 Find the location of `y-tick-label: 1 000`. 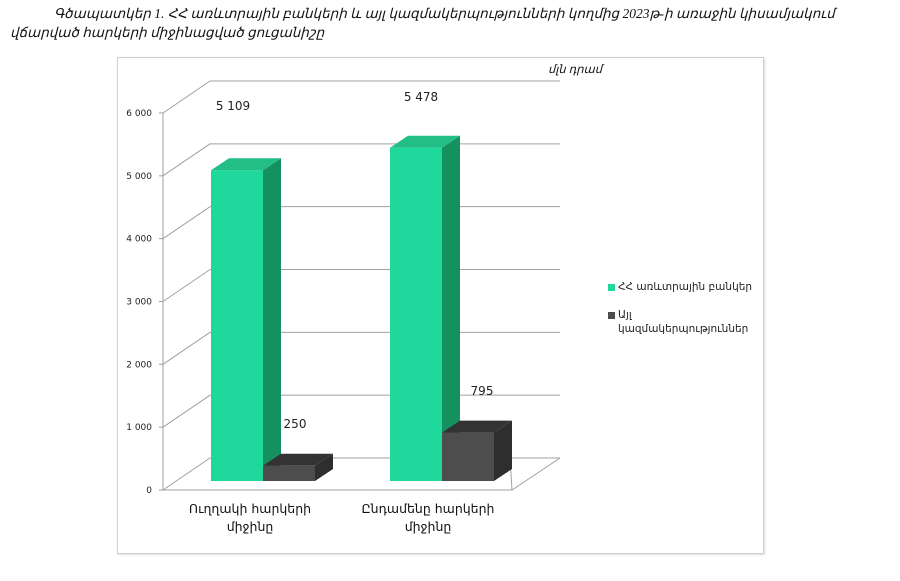

y-tick-label: 1 000 is located at coordinates (139, 428).